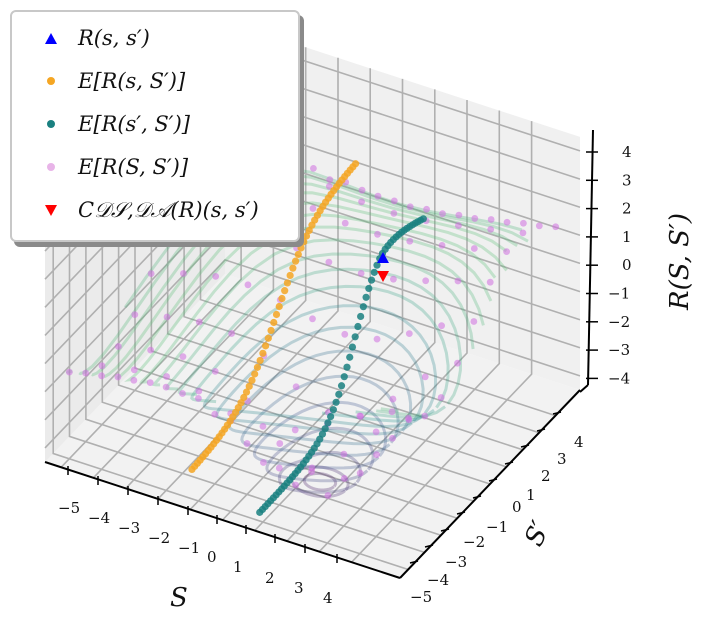 The width and height of the screenshot is (702, 623). What do you see at coordinates (474, 542) in the screenshot?
I see `y-tick-label: −2` at bounding box center [474, 542].